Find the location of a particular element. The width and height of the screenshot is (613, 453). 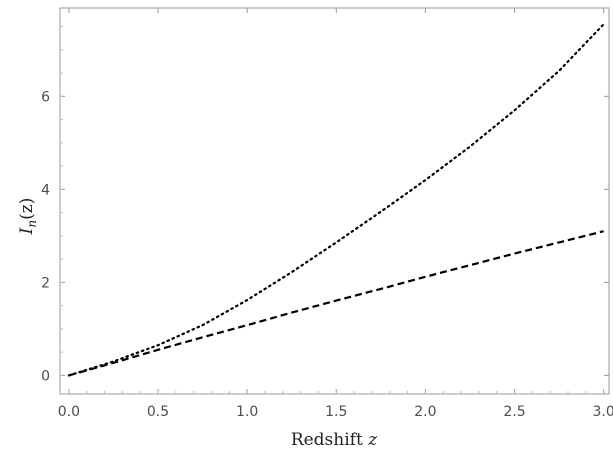

y-tick-label: 0 is located at coordinates (45, 376).